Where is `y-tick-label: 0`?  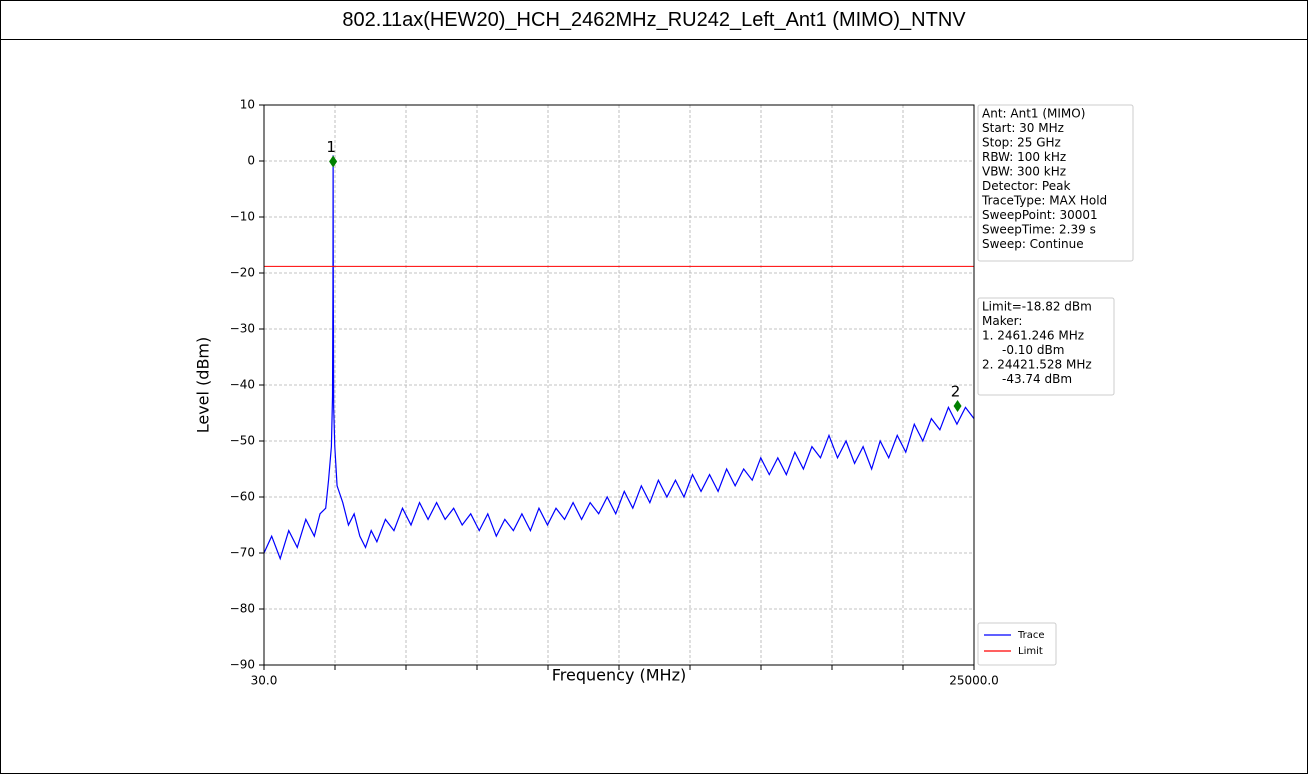 y-tick-label: 0 is located at coordinates (251, 161).